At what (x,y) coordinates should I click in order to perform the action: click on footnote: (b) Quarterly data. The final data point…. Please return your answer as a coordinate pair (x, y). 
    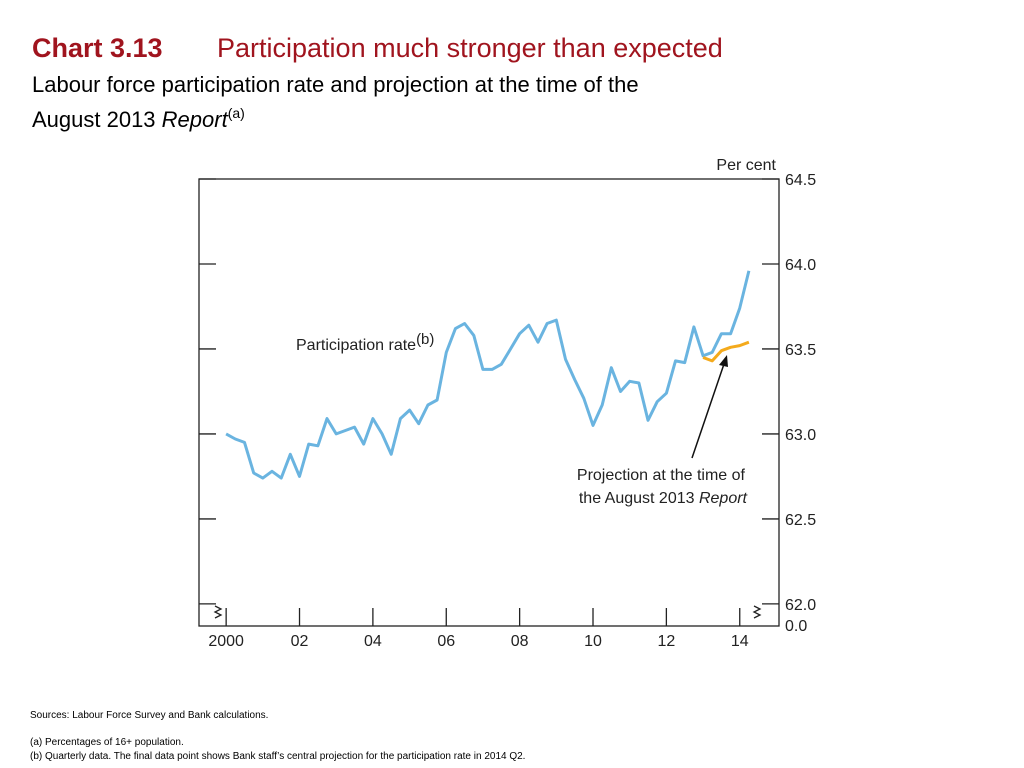
    Looking at the image, I should click on (277, 756).